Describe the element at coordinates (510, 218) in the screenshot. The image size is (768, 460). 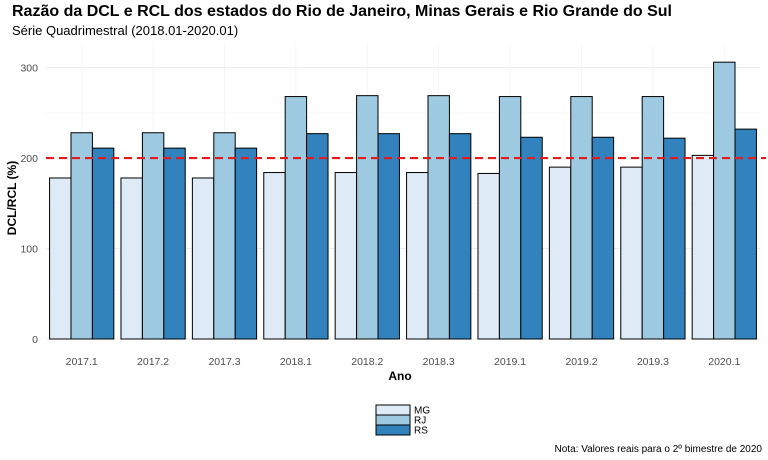
I see `bar-rj-2019.1` at that location.